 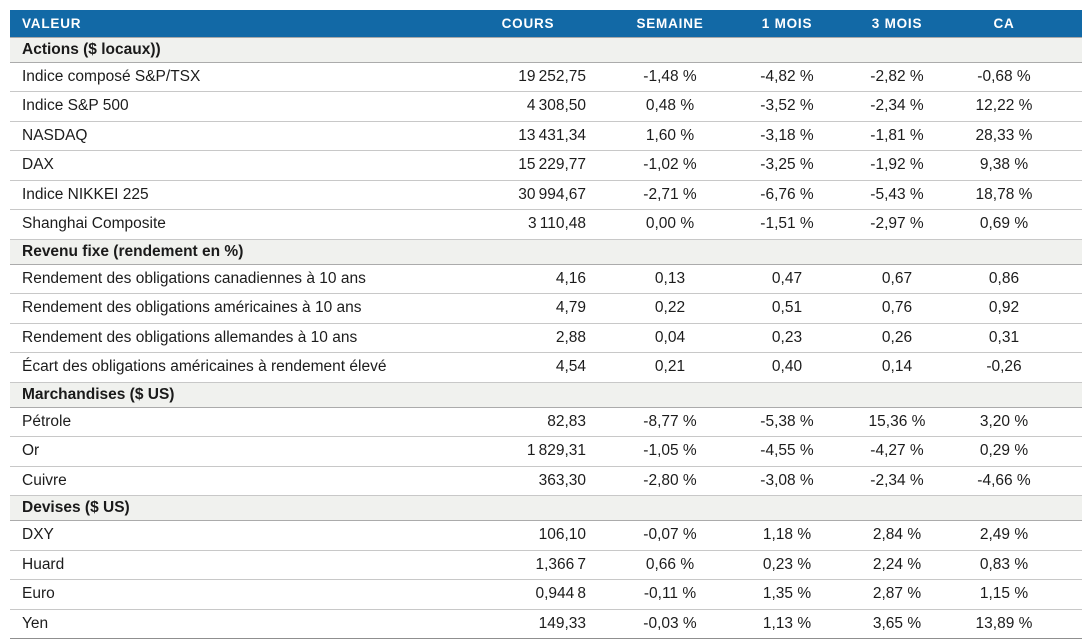 I want to click on value-cell-mois1: -4,82 %, so click(x=787, y=77).